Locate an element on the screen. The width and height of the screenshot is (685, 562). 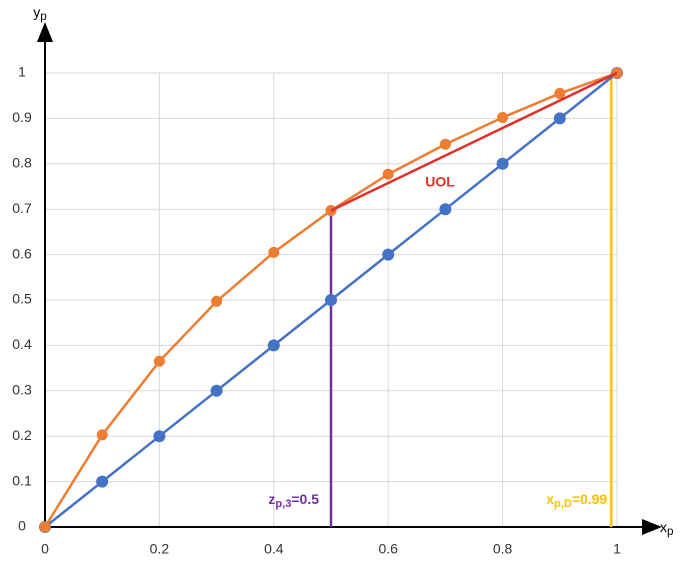
y-tick-label: 0.6 is located at coordinates (22, 253).